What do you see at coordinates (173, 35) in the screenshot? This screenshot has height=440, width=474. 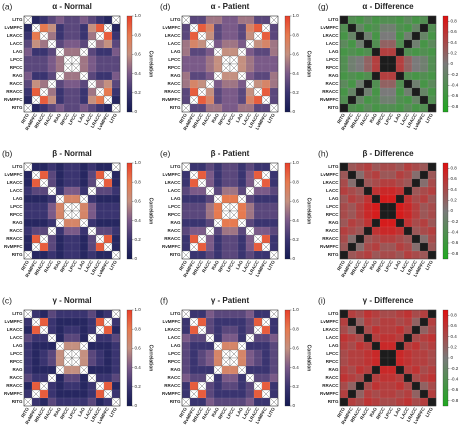 I see `y-tick-label: LRACC` at bounding box center [173, 35].